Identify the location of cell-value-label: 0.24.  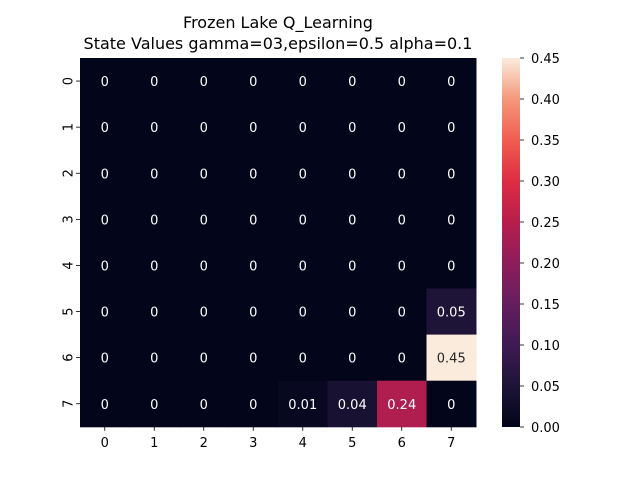
(401, 405).